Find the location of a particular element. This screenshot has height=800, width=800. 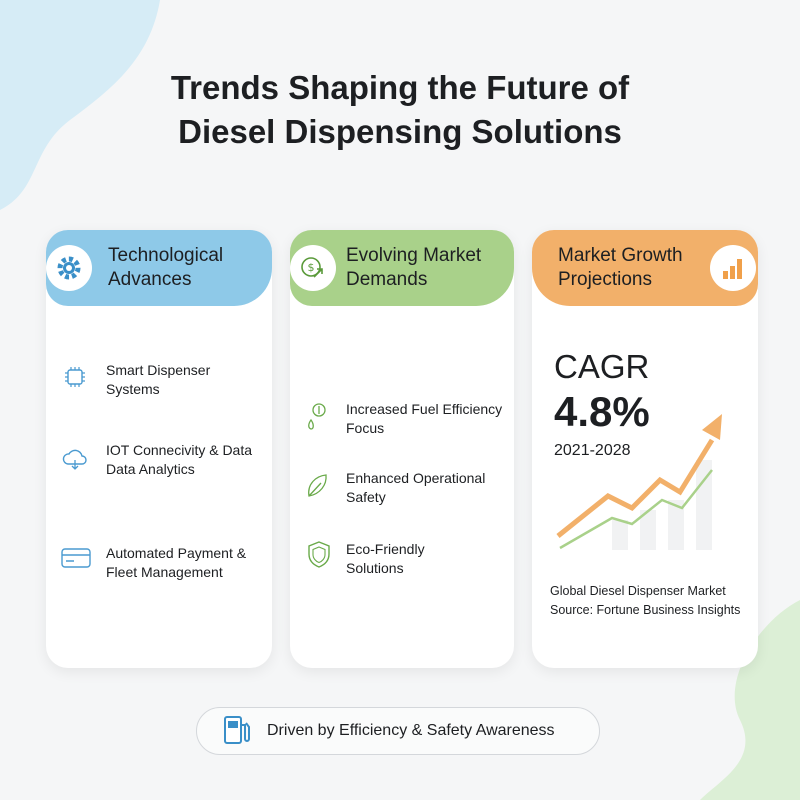

item-line: Data Analytics is located at coordinates (150, 469).